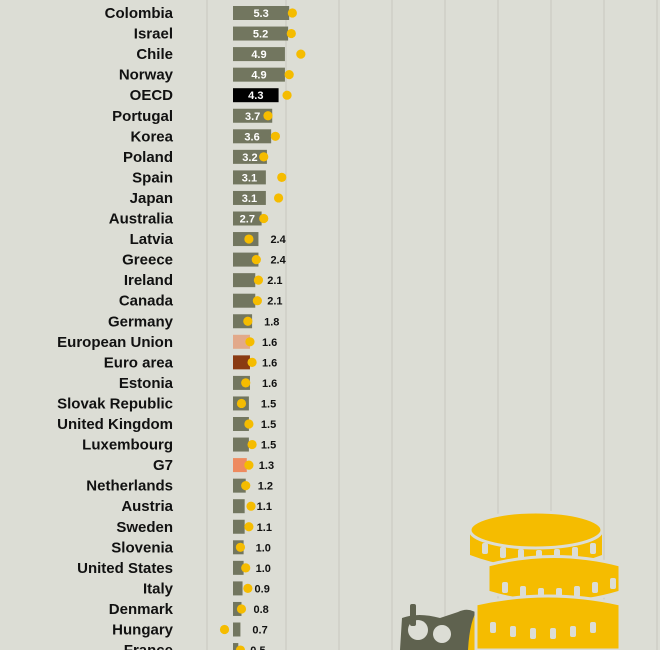  What do you see at coordinates (252, 362) in the screenshot?
I see `dot-euro-area` at bounding box center [252, 362].